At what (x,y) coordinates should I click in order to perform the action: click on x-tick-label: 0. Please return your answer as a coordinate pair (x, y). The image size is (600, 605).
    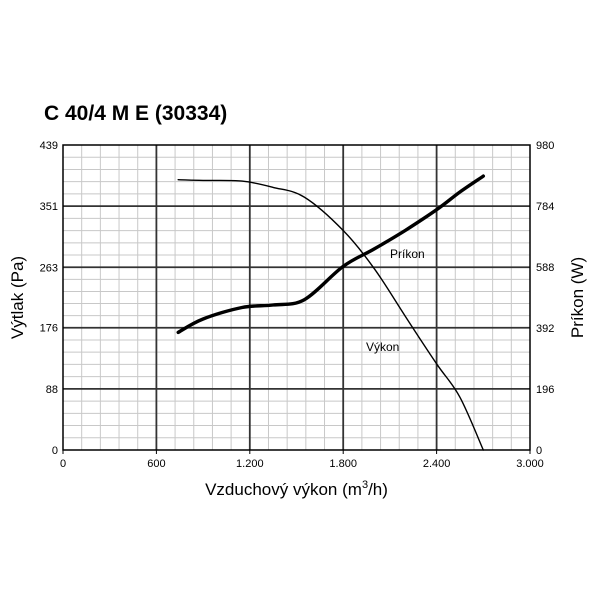
    Looking at the image, I should click on (63, 464).